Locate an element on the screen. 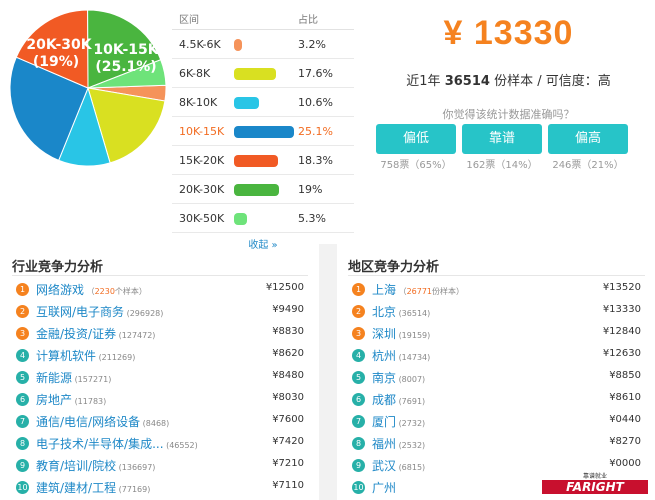  region-name: 上海 （26771份样本） is located at coordinates (418, 289).